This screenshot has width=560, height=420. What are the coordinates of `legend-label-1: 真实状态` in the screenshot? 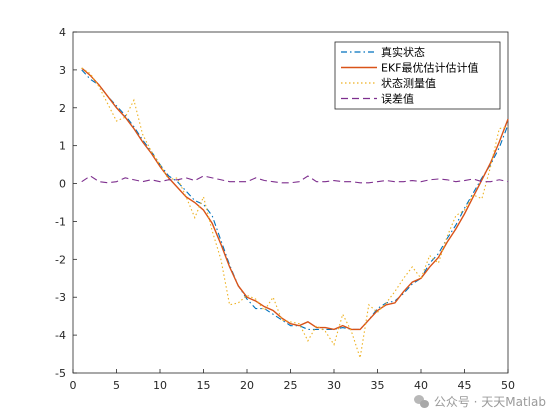 It's located at (403, 52).